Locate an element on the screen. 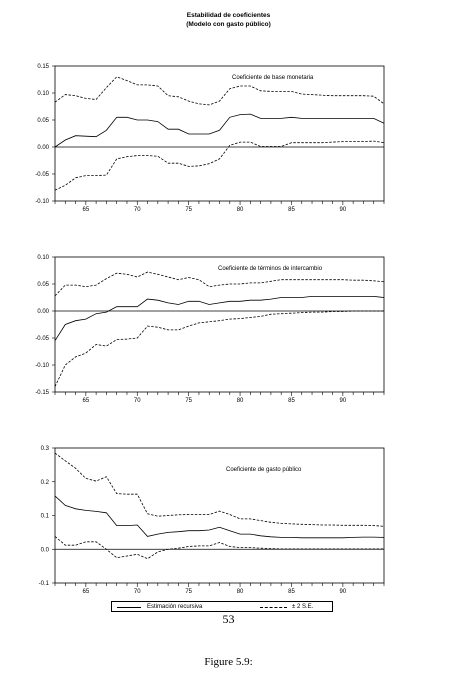  legend-solid-line-swatch is located at coordinates (129, 607).